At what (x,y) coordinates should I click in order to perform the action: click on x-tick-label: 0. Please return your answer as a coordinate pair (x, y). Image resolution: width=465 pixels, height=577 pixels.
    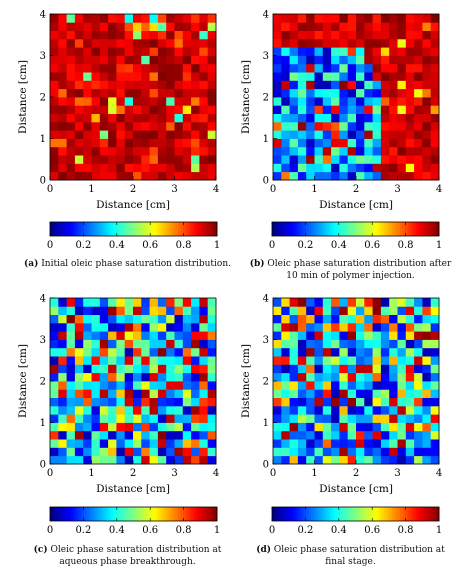
    Looking at the image, I should click on (273, 473).